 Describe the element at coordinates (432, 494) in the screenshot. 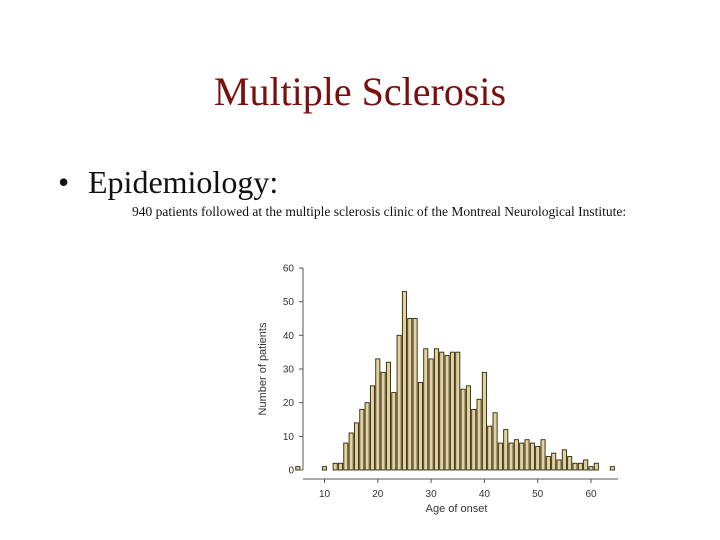

I see `x-tick-label: 30` at that location.